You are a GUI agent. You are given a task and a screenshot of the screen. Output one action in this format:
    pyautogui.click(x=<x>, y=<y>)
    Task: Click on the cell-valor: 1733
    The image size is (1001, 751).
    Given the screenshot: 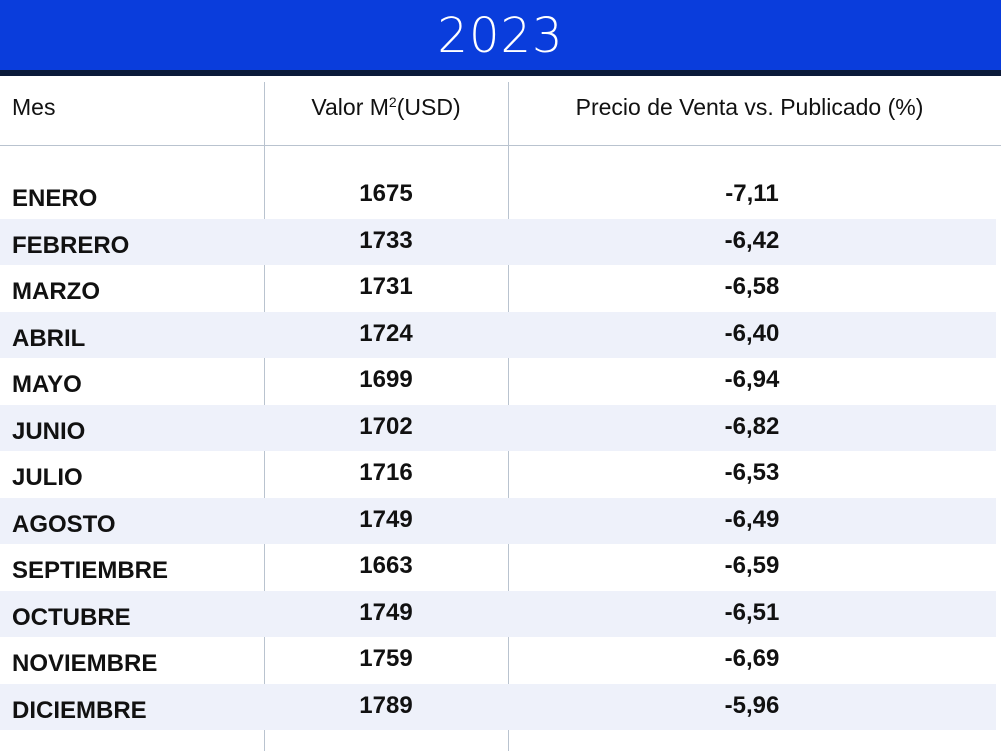 What is the action you would take?
    pyautogui.click(x=386, y=240)
    